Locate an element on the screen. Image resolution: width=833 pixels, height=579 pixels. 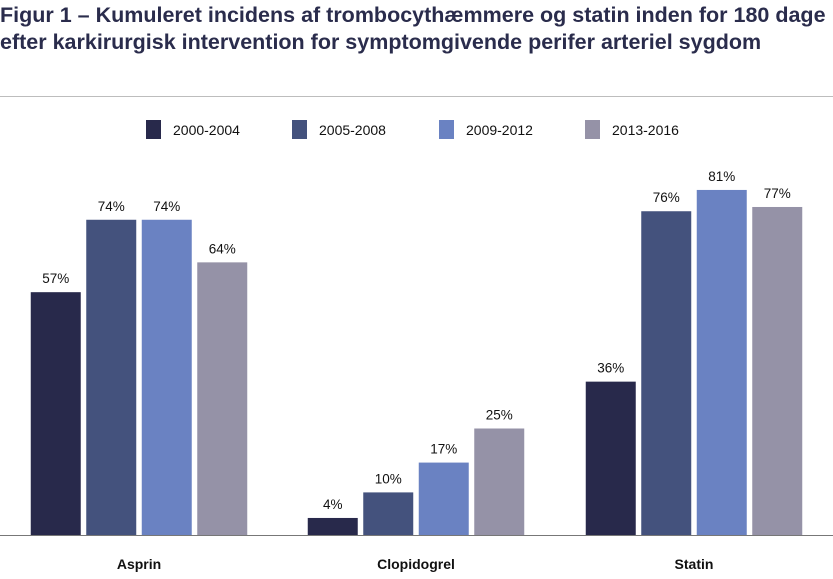
legend-label-2000-2004: 2000-2004 is located at coordinates (206, 130).